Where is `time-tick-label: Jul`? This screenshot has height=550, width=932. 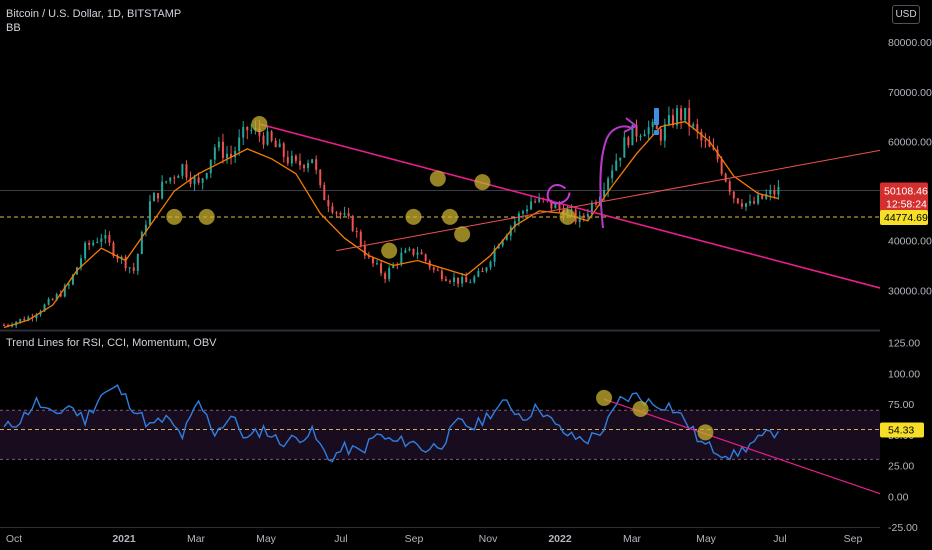
time-tick-label: Jul is located at coordinates (779, 539).